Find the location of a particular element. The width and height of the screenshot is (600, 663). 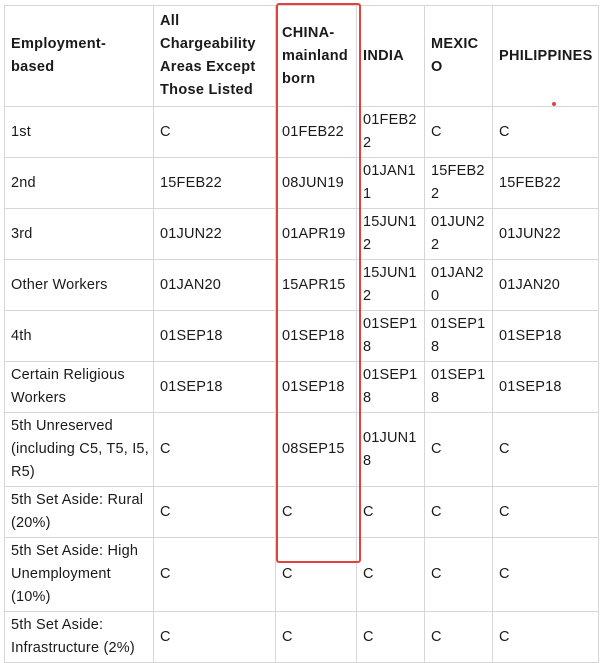

header-india: INDIA is located at coordinates (390, 56).